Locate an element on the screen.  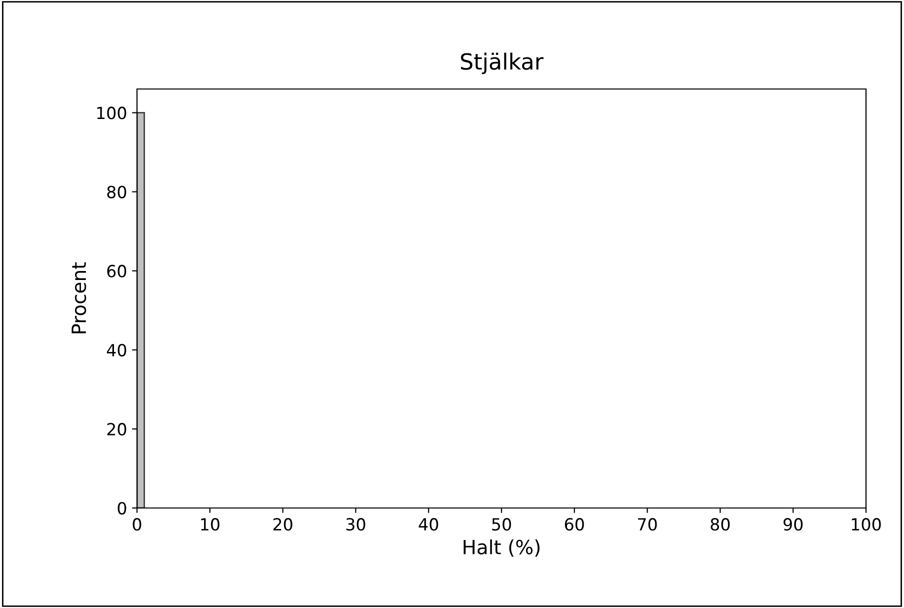
x-tick-label: 70 is located at coordinates (647, 524).